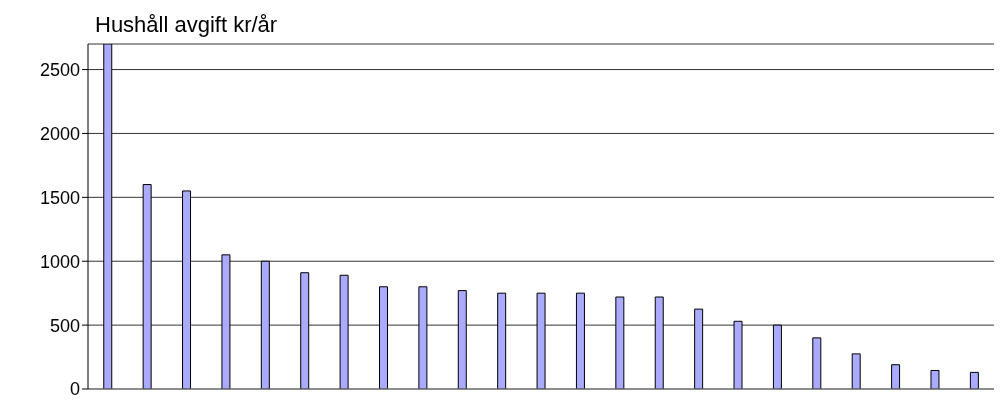  Describe the element at coordinates (59, 197) in the screenshot. I see `y-tick-label: 1500` at that location.